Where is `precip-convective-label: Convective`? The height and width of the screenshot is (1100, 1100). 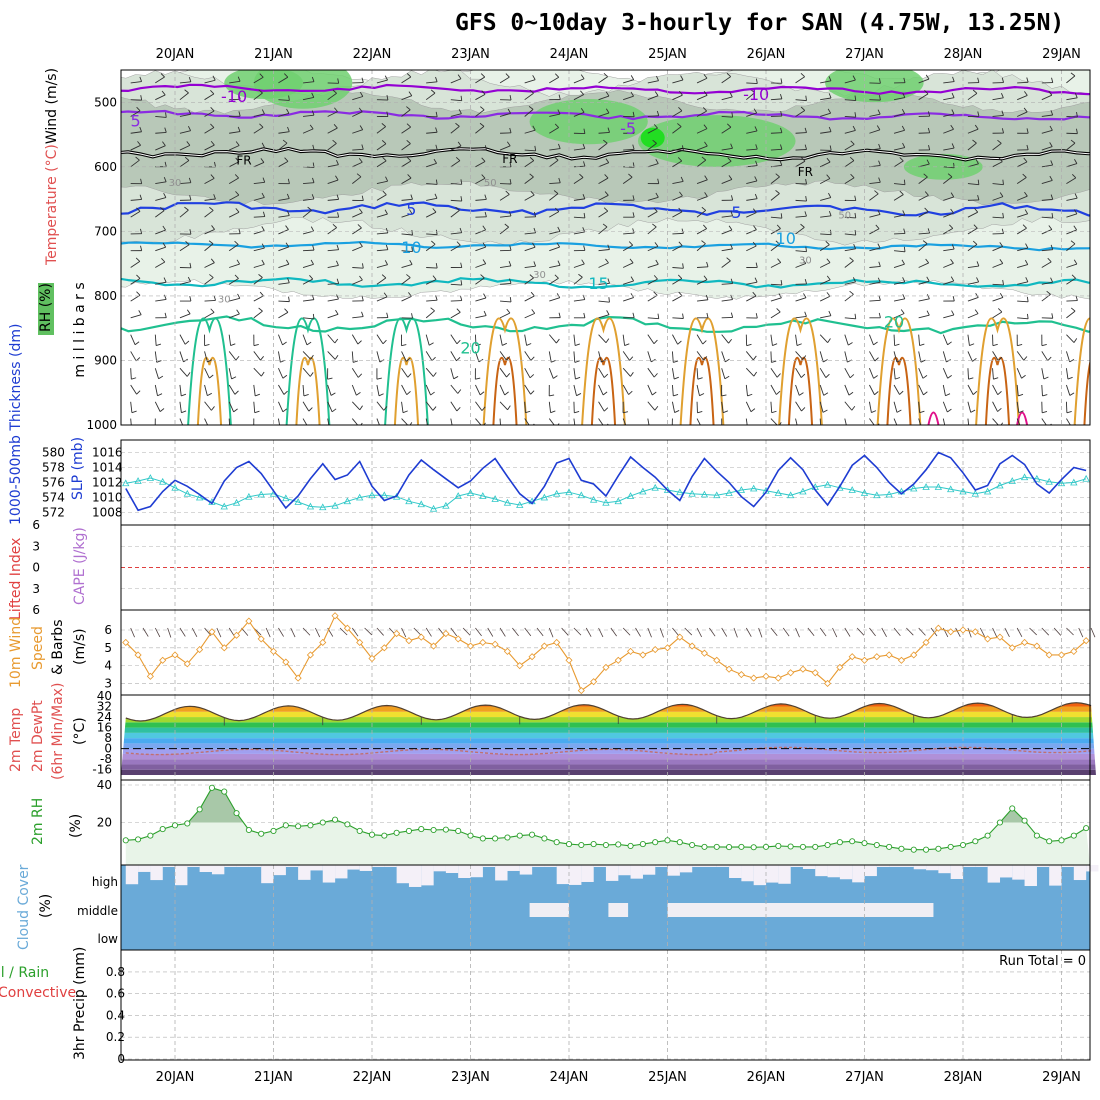 precip-convective-label: Convective is located at coordinates (38, 993).